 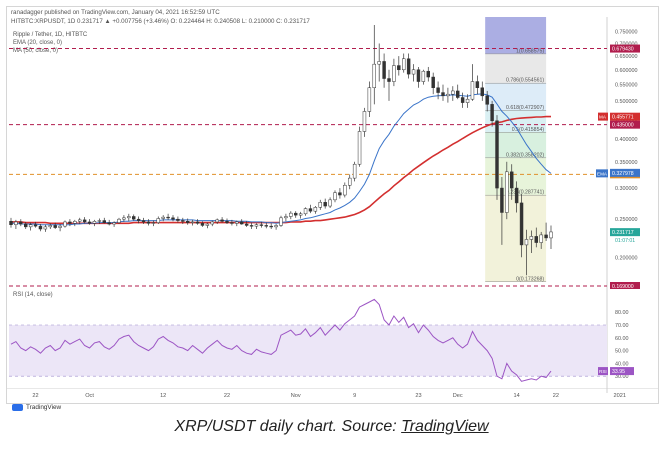 I want to click on legend-symbol: Ripple / Tether, 1D, HITBTC, so click(x=50, y=35).